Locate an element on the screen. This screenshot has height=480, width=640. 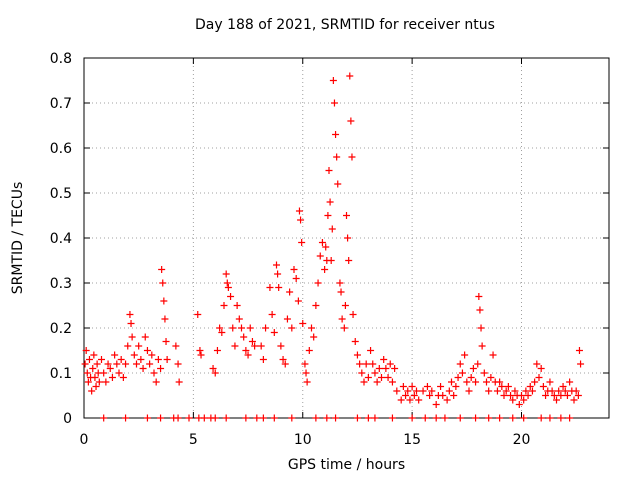
x-tick-label: 5 is located at coordinates (193, 440).